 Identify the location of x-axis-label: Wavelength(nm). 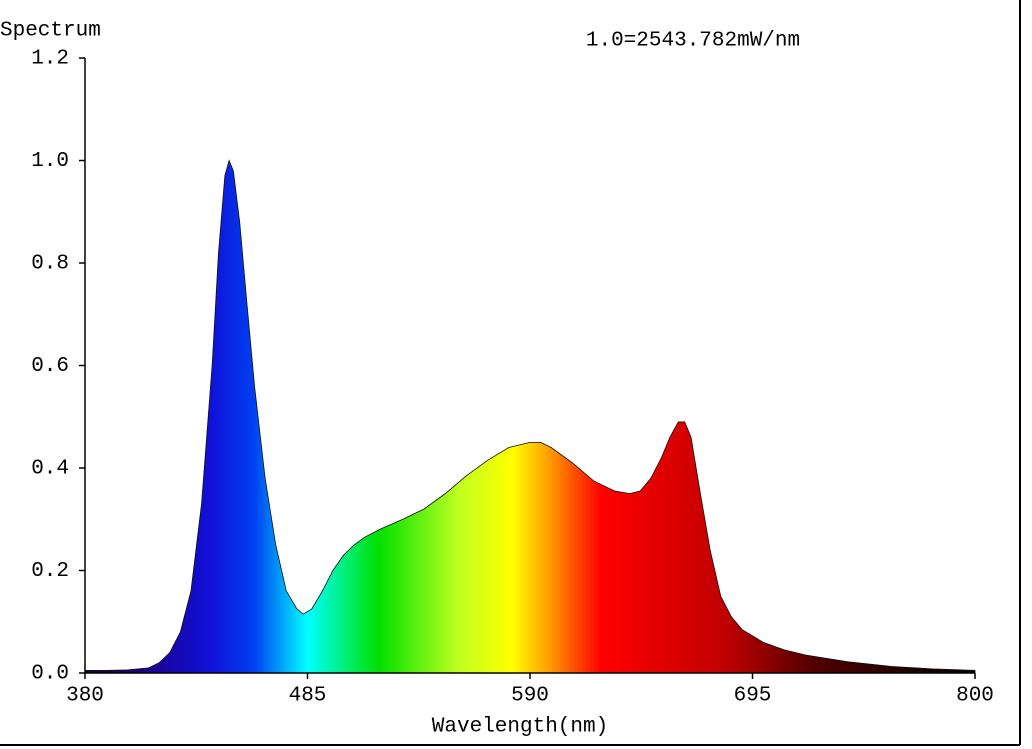
(520, 727).